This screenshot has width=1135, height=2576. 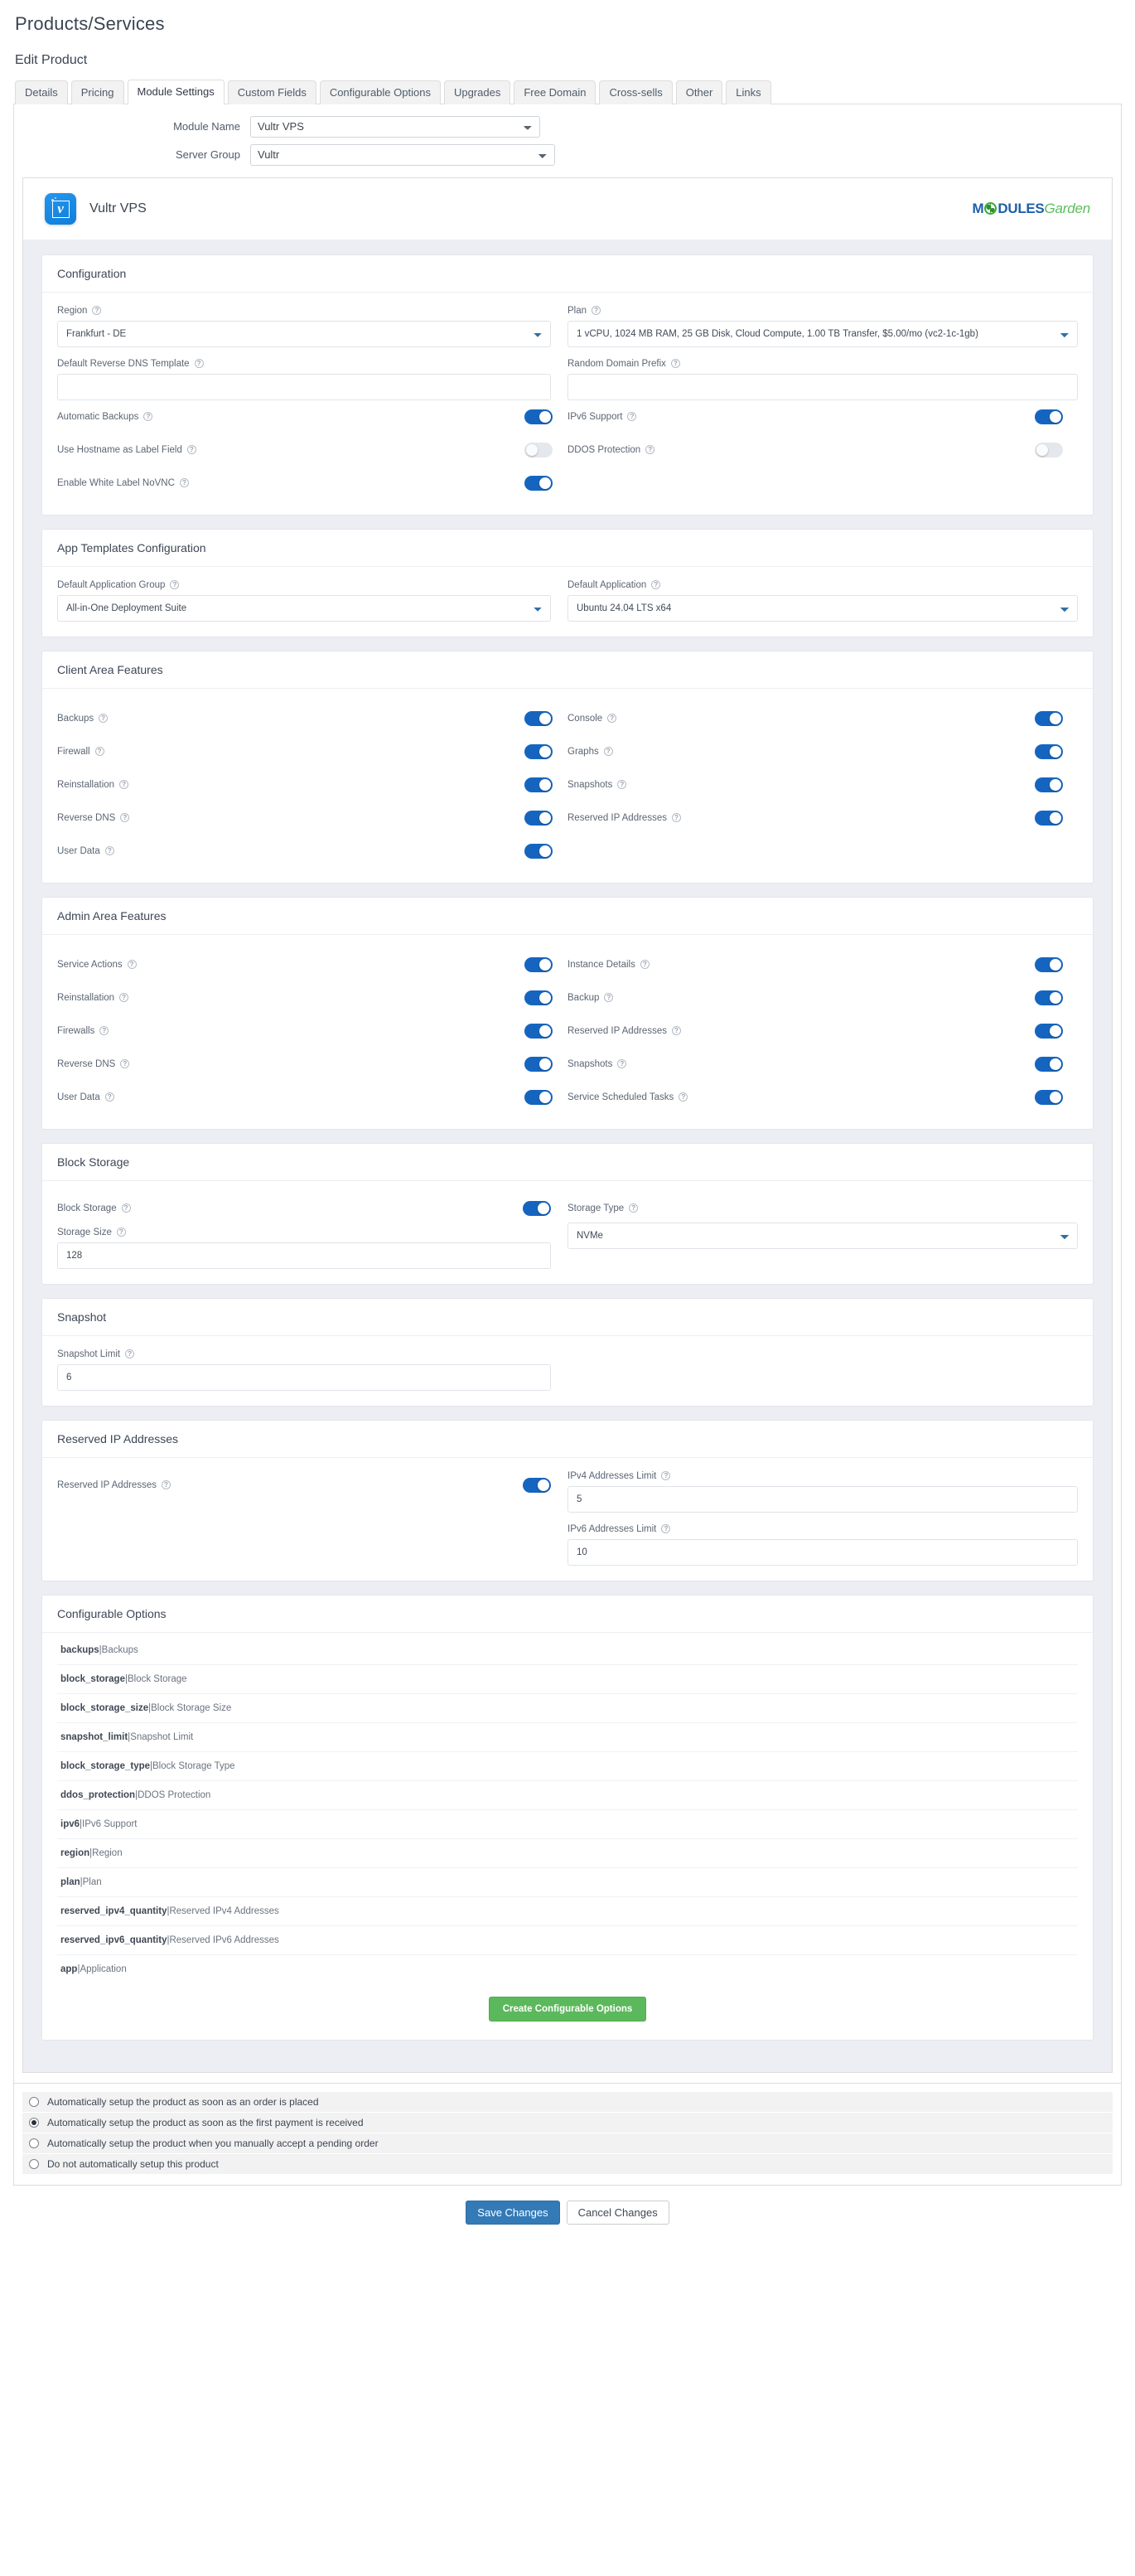 I want to click on autosetup-option: Do not automatically setup this product, so click(x=567, y=2164).